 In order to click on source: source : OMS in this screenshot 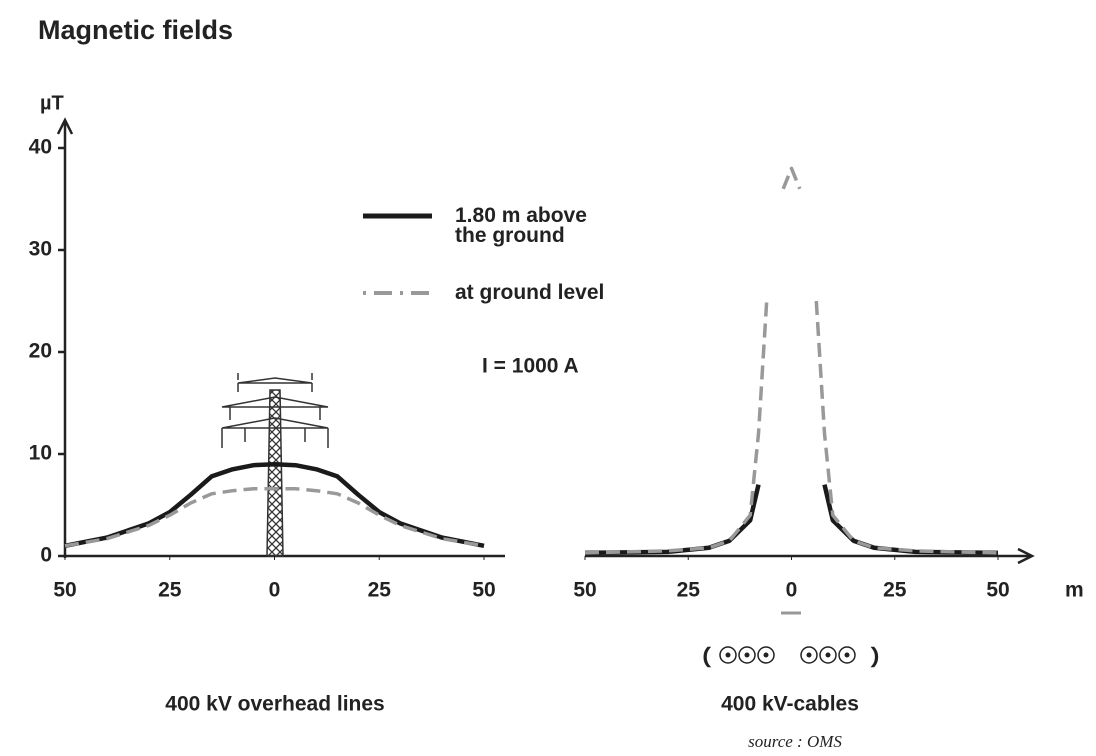, I will do `click(795, 741)`.